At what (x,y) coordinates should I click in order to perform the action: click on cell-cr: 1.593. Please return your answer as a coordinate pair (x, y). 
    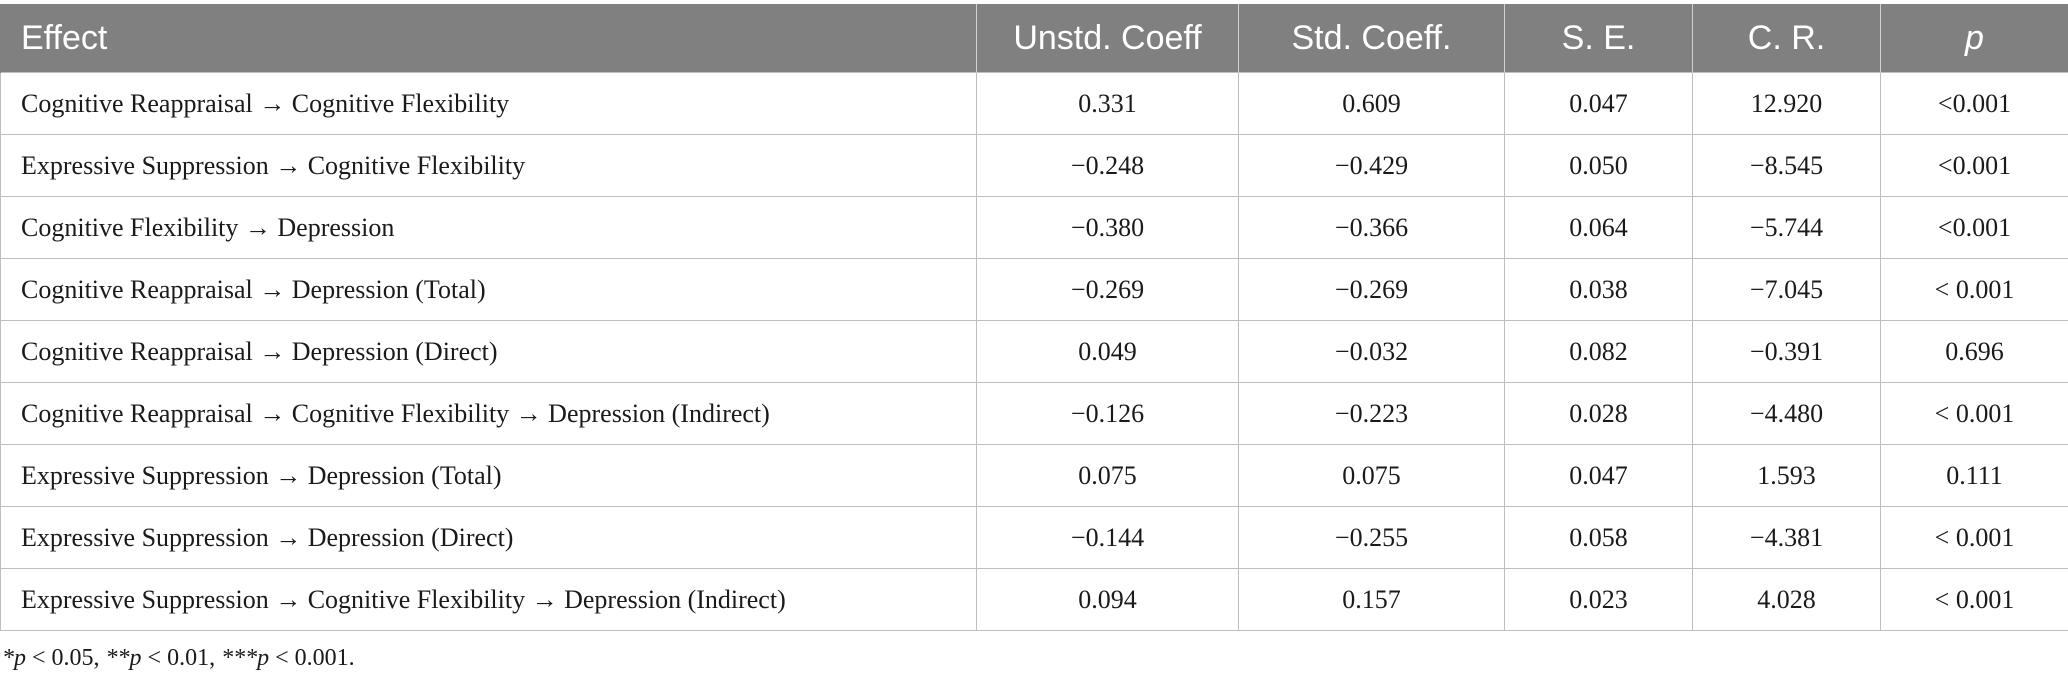
    Looking at the image, I should click on (1786, 475).